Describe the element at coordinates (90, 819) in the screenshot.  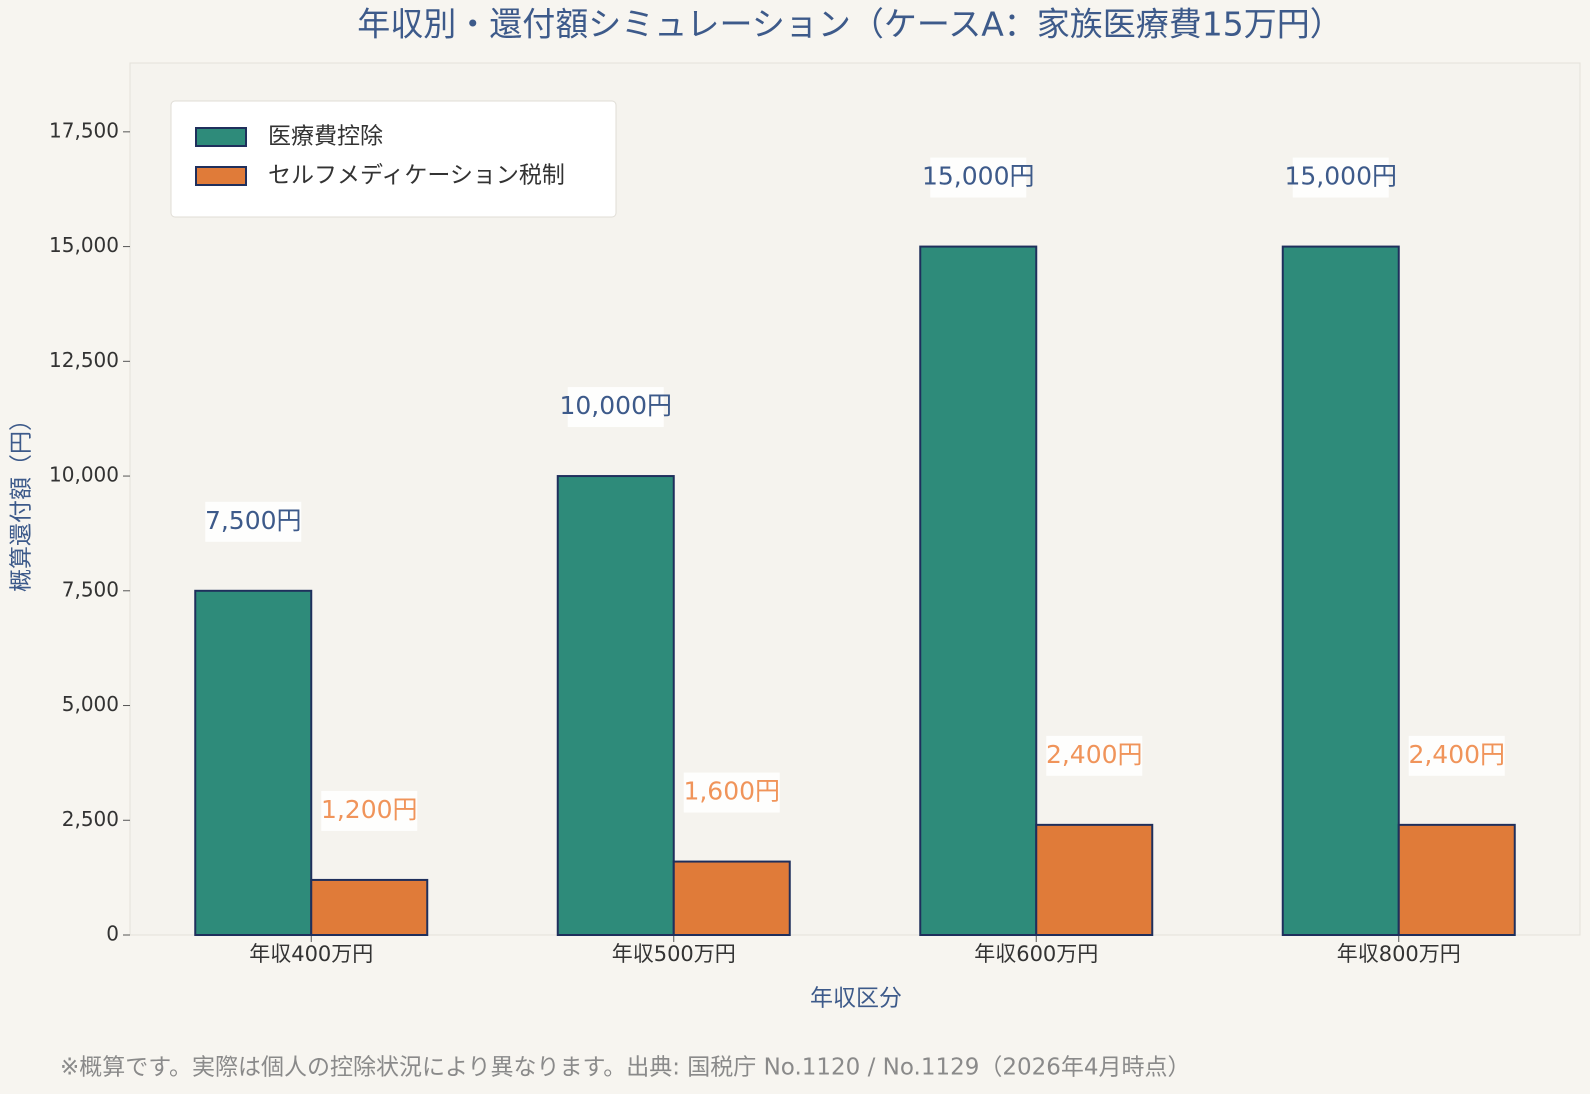
I see `y-tick-label: 2,500` at that location.